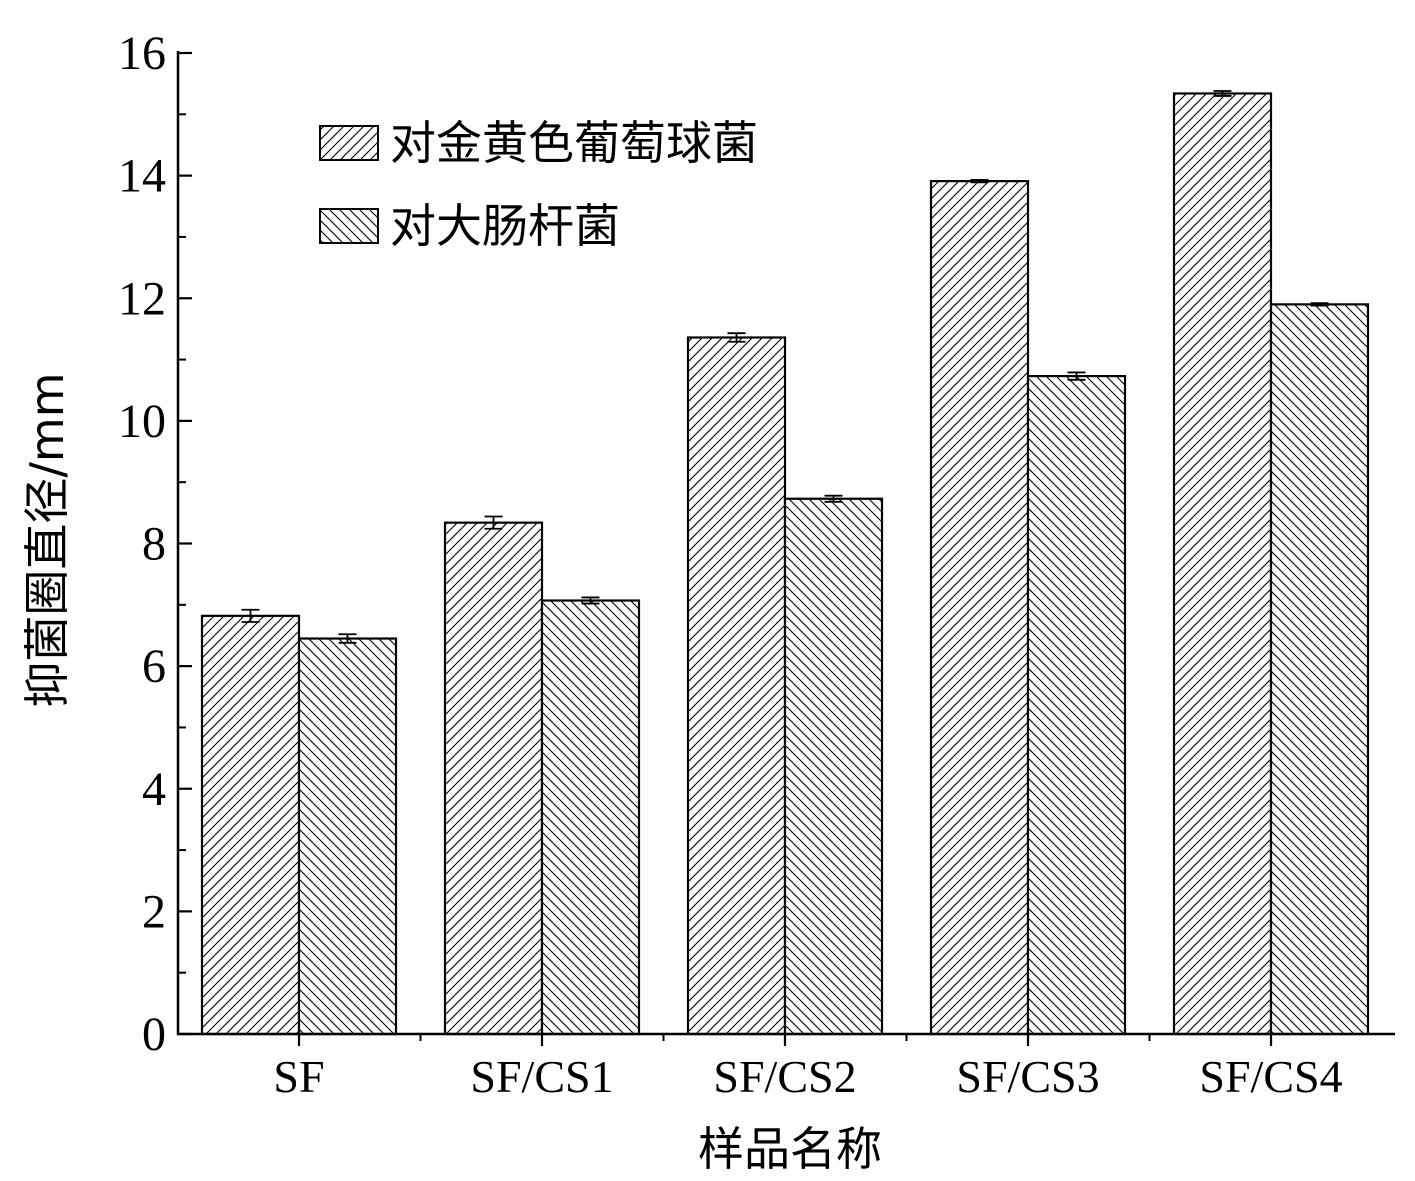 This screenshot has width=1415, height=1181. I want to click on y-tick-label: 10, so click(142, 421).